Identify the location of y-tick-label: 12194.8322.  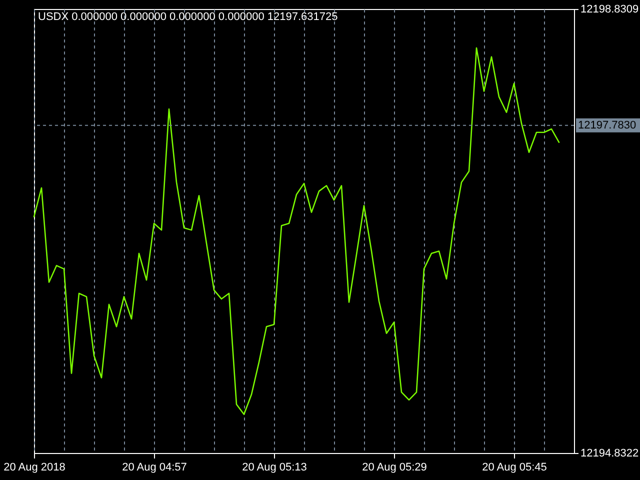
(609, 454).